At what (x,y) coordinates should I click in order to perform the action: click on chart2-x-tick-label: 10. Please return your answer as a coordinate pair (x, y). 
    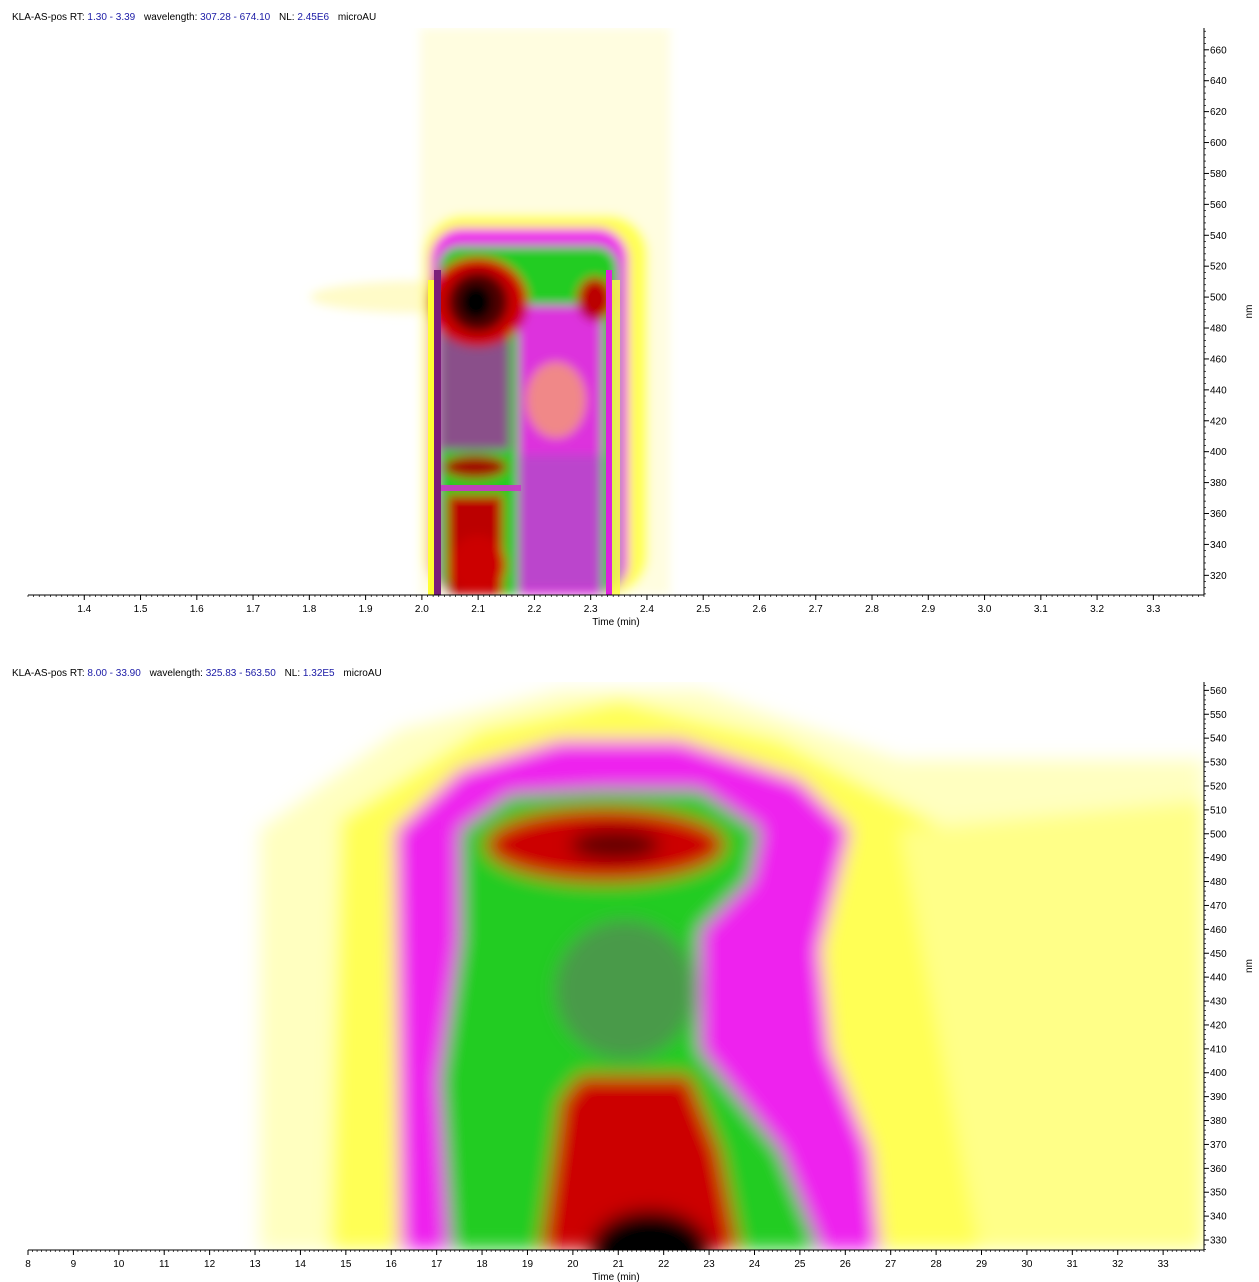
    Looking at the image, I should click on (119, 1264).